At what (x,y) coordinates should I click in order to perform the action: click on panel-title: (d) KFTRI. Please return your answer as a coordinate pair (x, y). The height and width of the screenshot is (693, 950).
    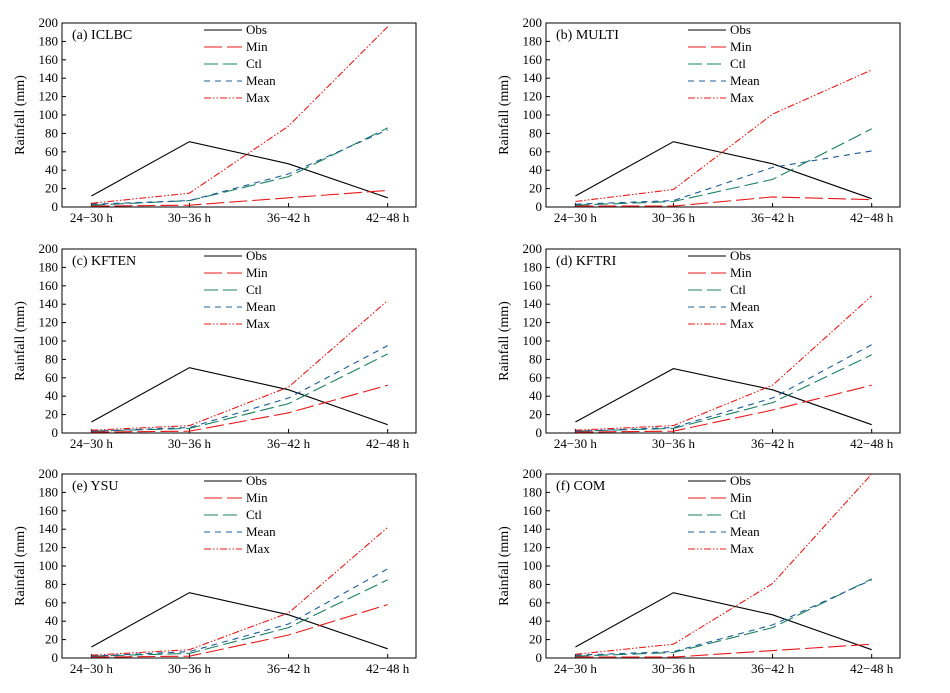
    Looking at the image, I should click on (586, 261).